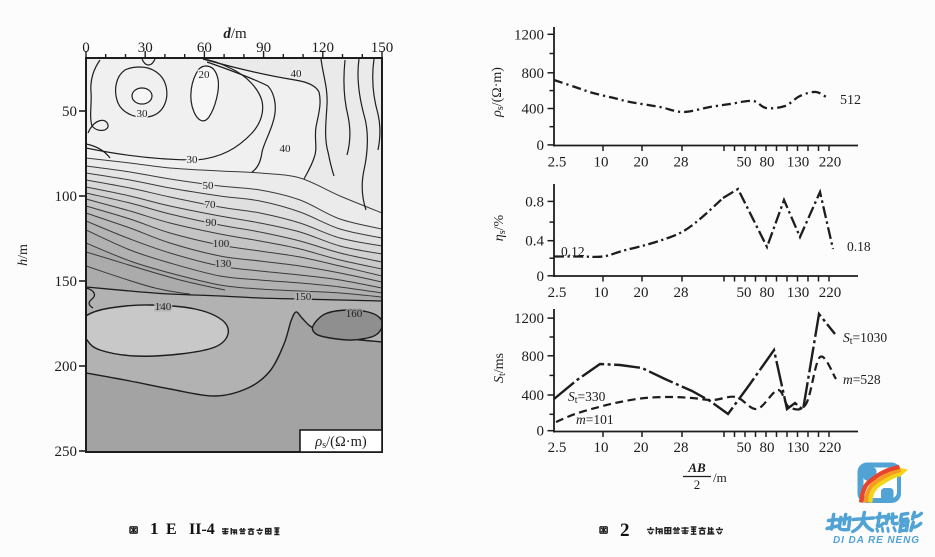  I want to click on svg-text: h/m, so click(23, 255).